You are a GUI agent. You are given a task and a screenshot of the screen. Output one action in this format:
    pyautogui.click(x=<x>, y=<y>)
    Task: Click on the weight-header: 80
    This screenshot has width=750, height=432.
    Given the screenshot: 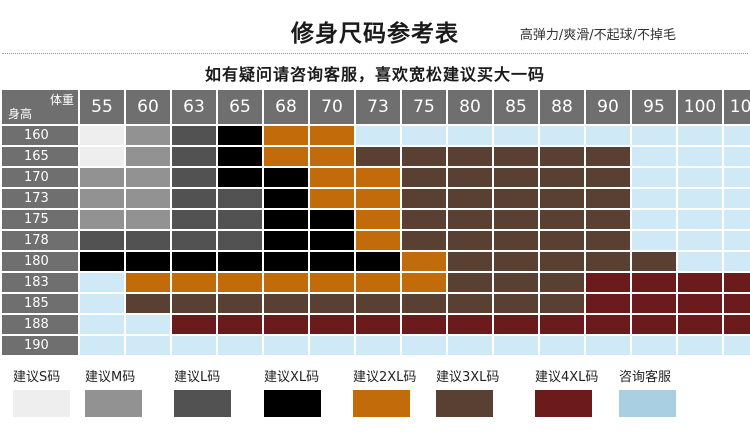 What is the action you would take?
    pyautogui.click(x=470, y=107)
    